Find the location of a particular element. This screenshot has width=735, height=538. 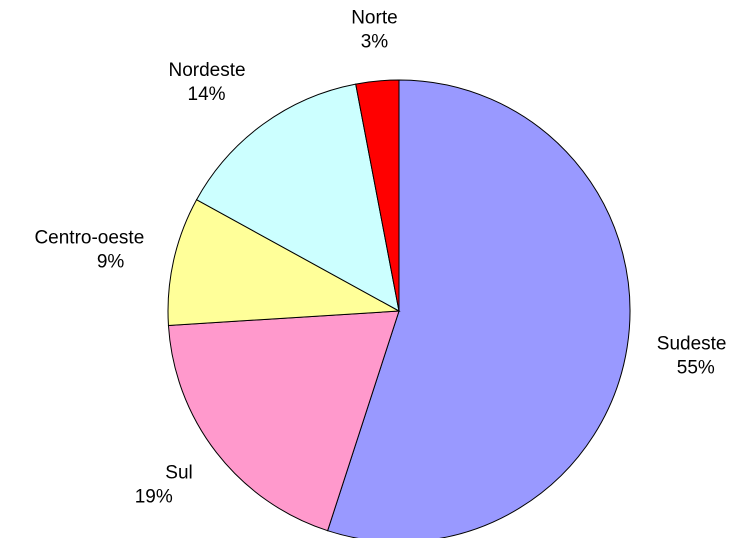

slice-value-label: 55% is located at coordinates (696, 367).